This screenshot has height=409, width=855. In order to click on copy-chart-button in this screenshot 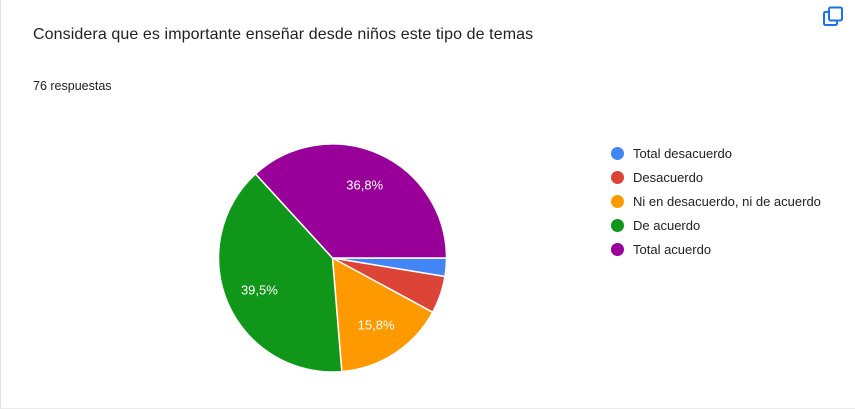, I will do `click(833, 17)`.